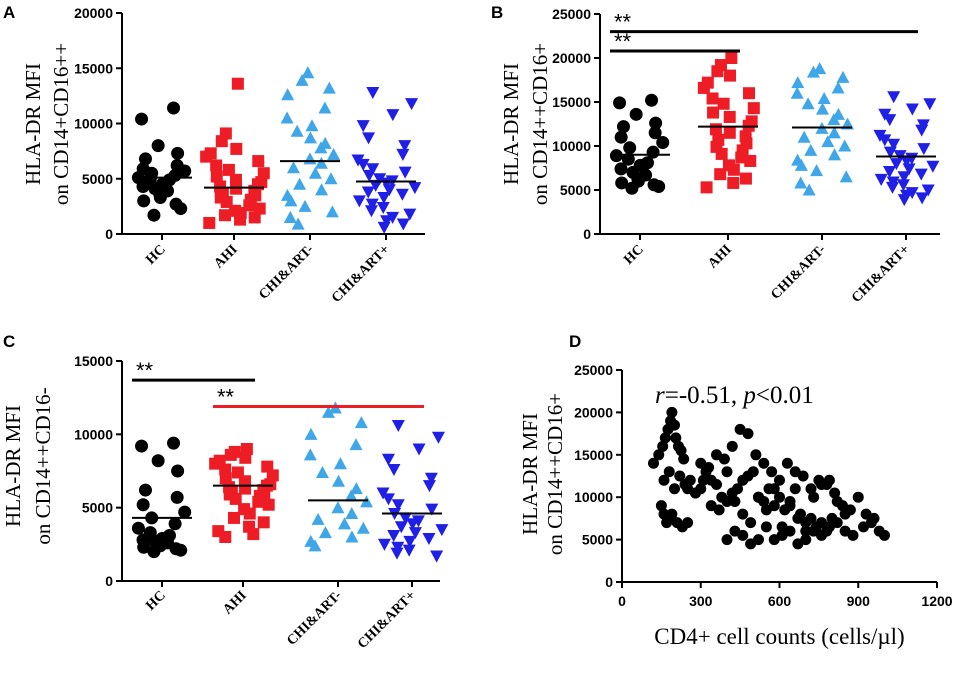 This screenshot has width=965, height=674. Describe the element at coordinates (622, 601) in the screenshot. I see `x-tick-label: 0` at that location.